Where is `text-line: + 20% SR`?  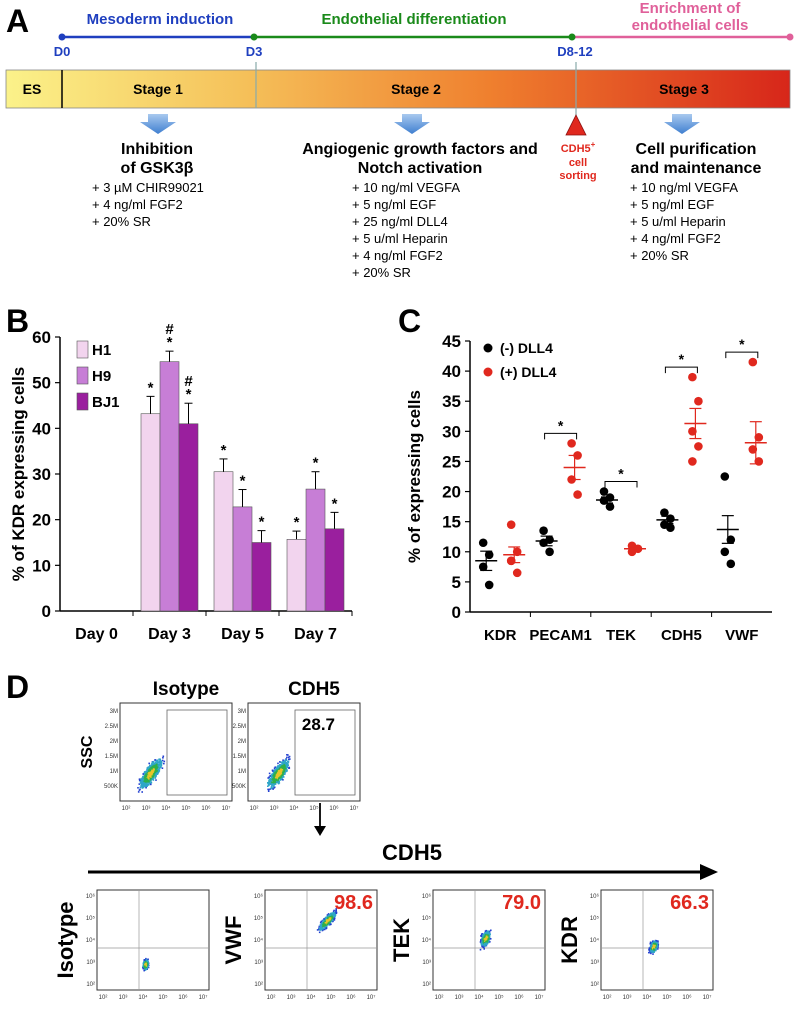 text-line: + 20% SR is located at coordinates (659, 255).